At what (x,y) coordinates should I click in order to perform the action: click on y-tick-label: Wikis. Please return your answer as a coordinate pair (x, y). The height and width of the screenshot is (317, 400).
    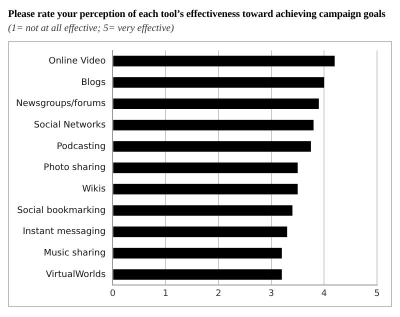
    Looking at the image, I should click on (94, 189).